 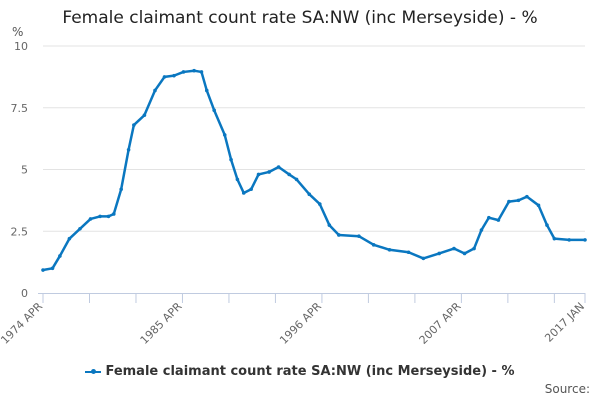 I want to click on source-label: Source:, so click(x=567, y=389).